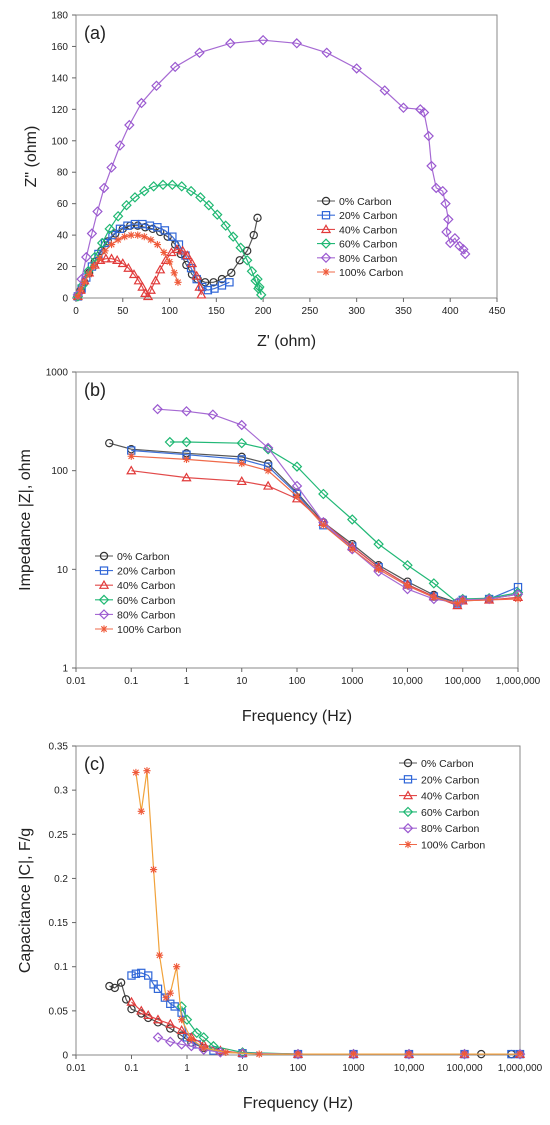 This screenshot has width=550, height=1125. Describe the element at coordinates (143, 557) in the screenshot. I see `legend-label: 0% Carbon` at that location.